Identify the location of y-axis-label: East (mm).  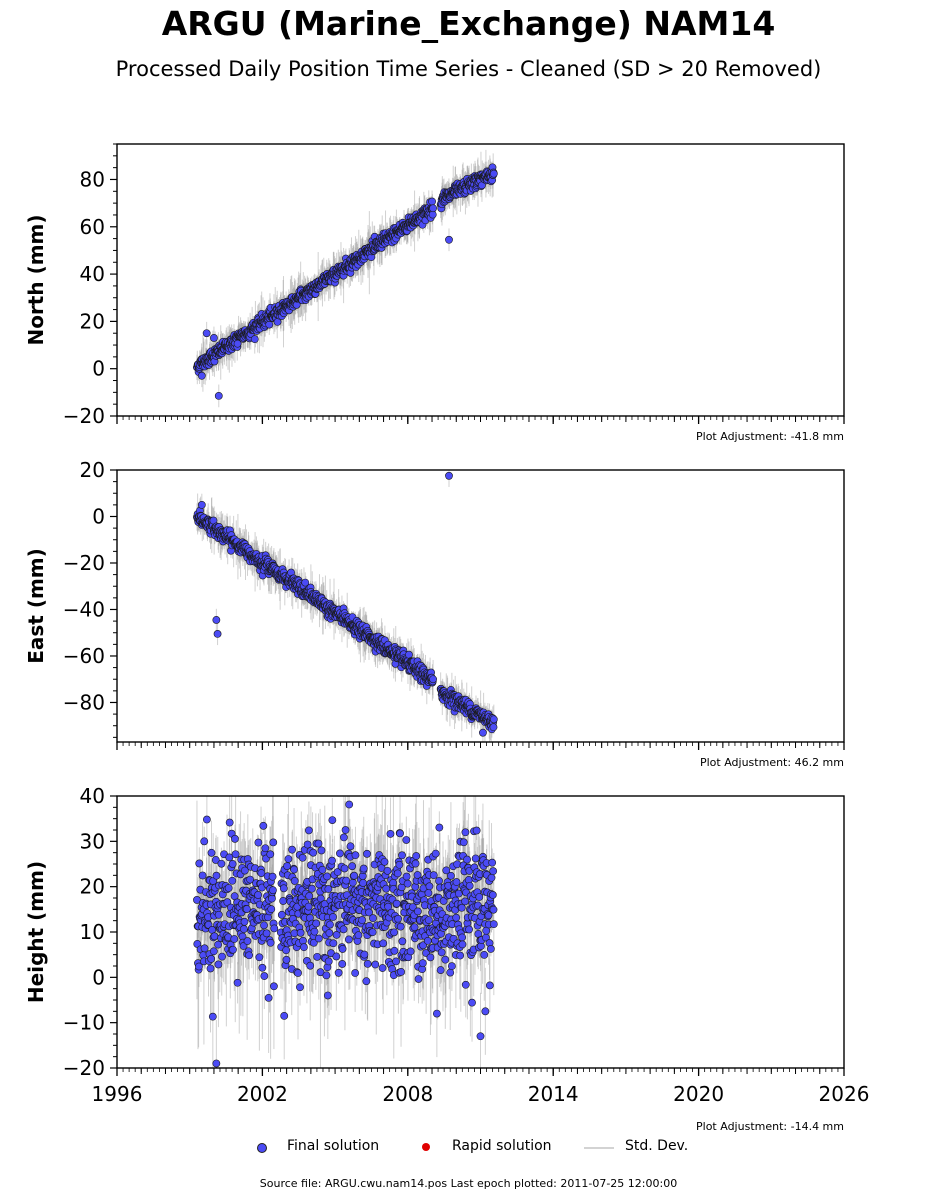
(36, 606).